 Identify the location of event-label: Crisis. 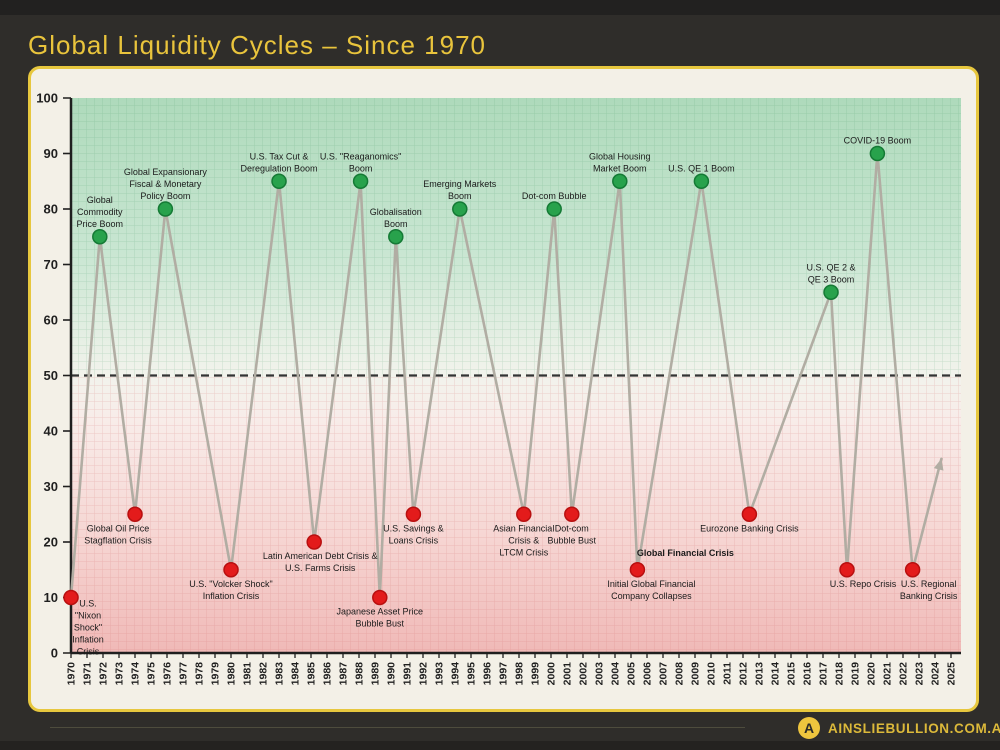
(88, 652).